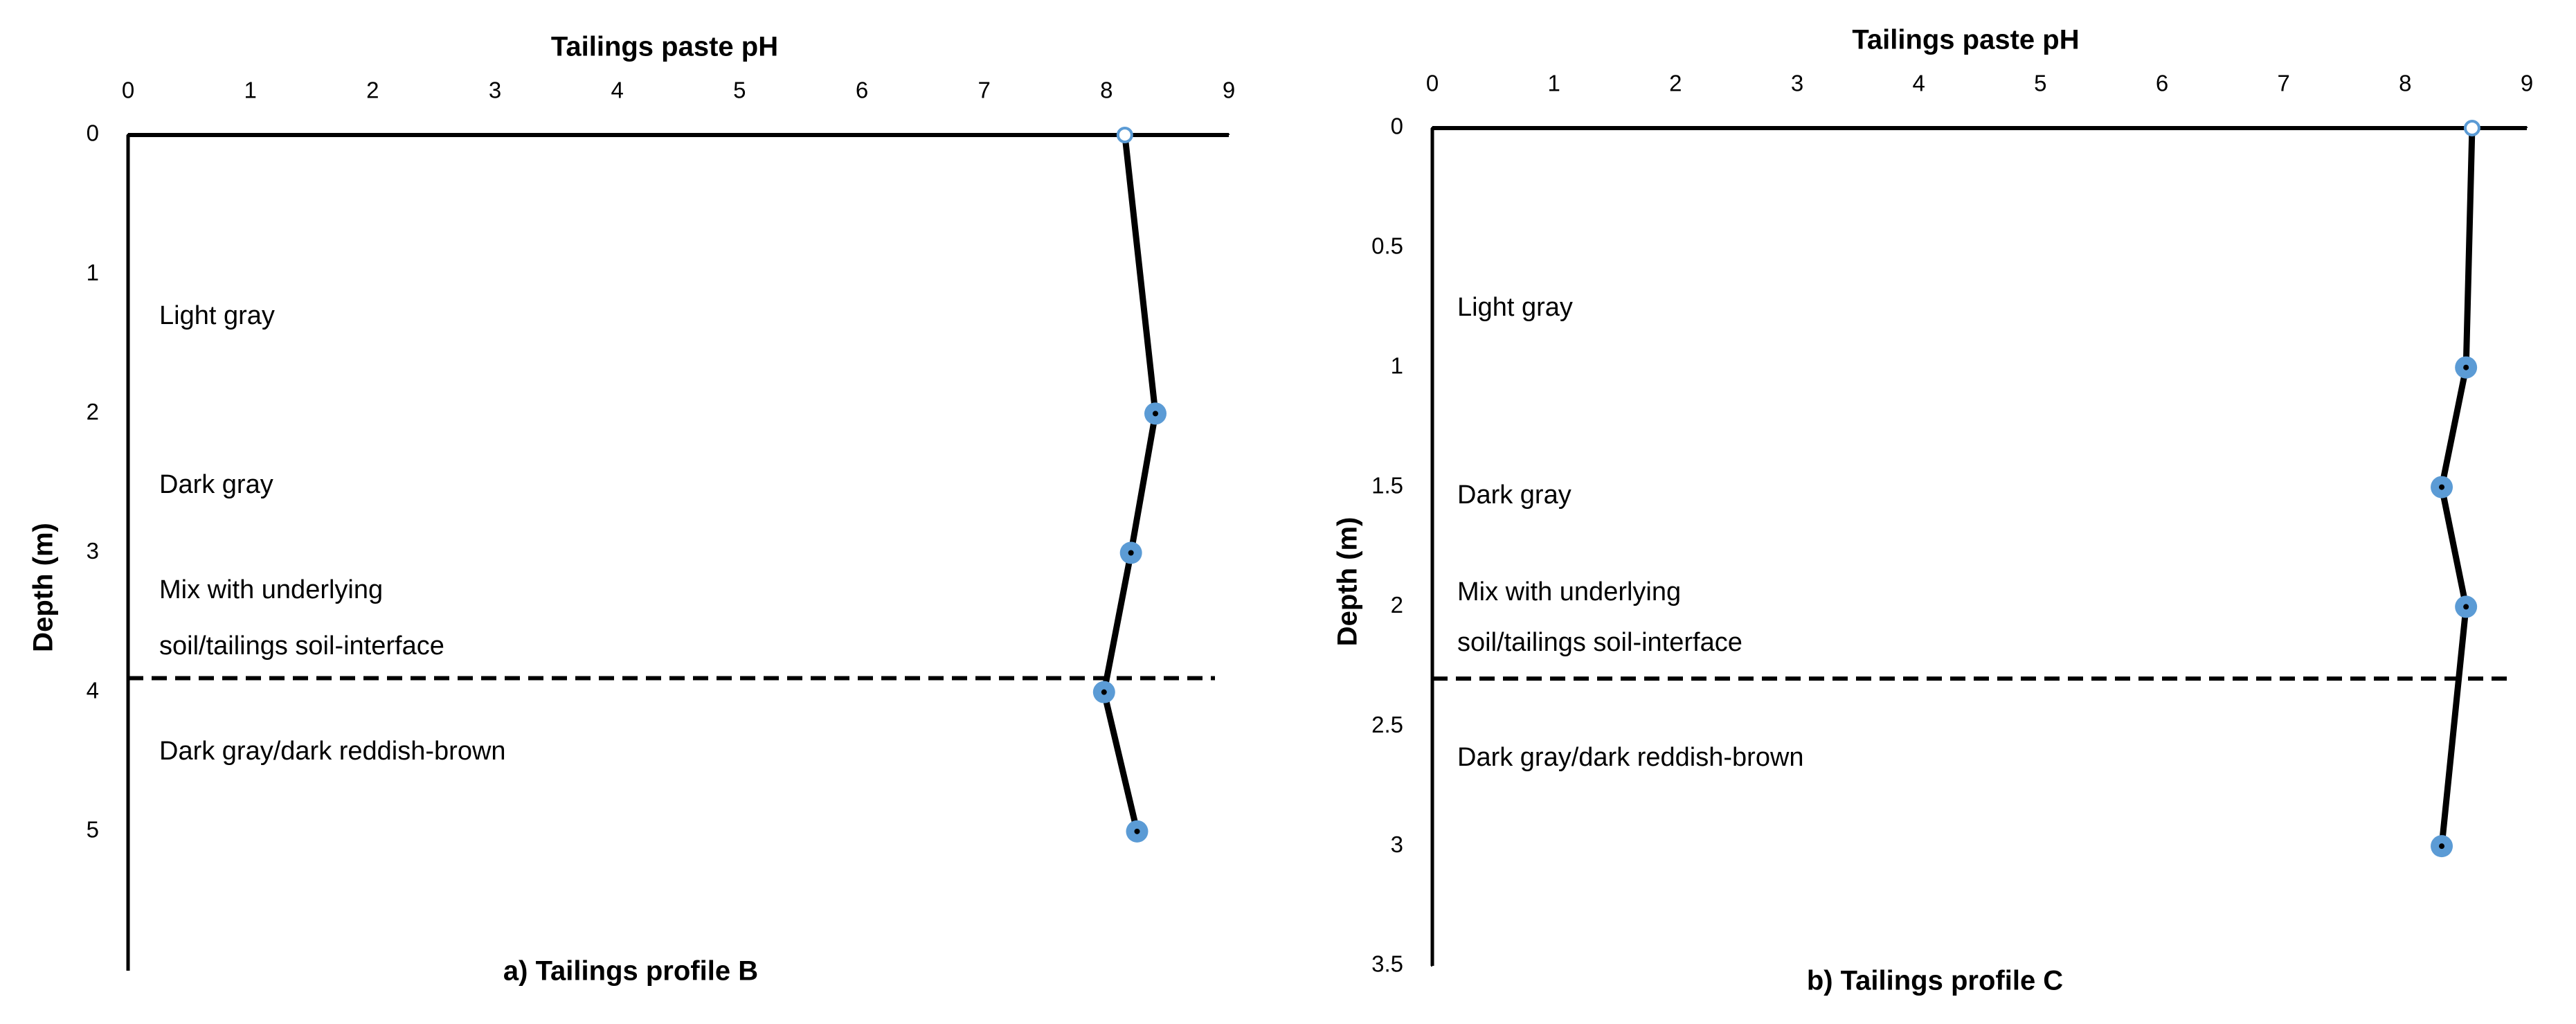 Image resolution: width=2576 pixels, height=1024 pixels. I want to click on caption: b) Tailings profile C, so click(1935, 981).